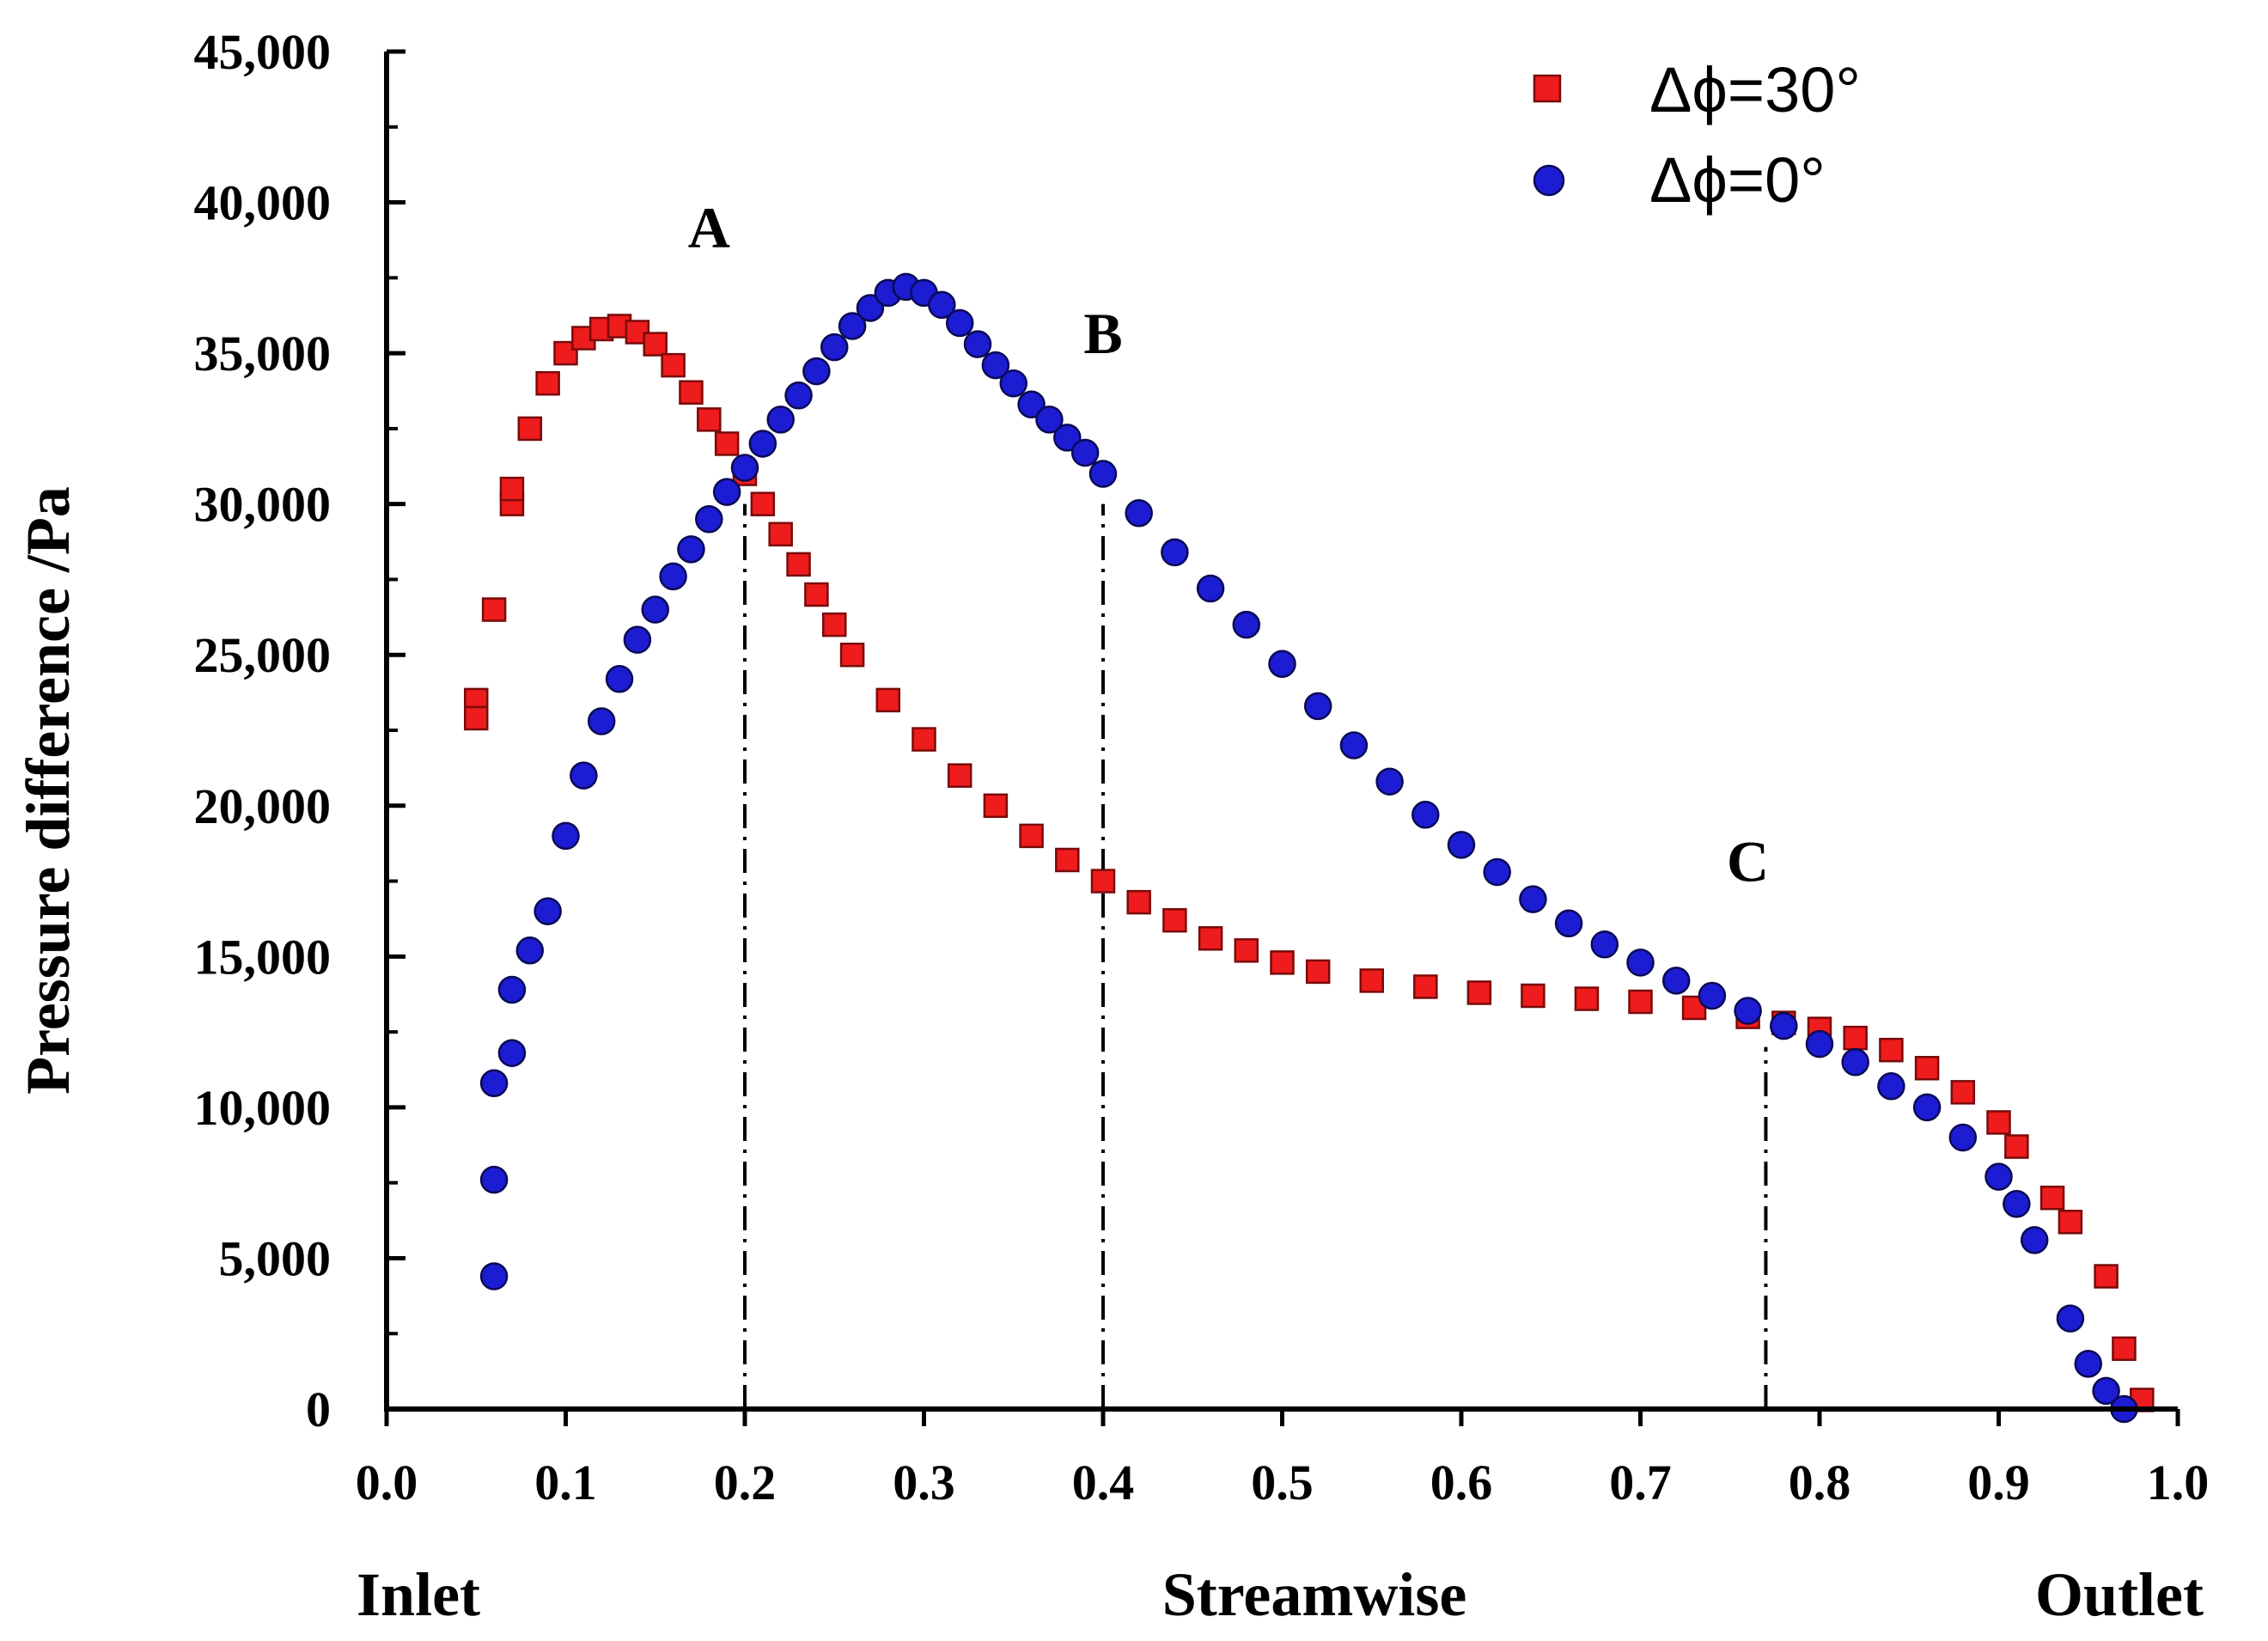 The height and width of the screenshot is (1641, 2268). I want to click on x-tick-label: 0.0, so click(387, 1482).